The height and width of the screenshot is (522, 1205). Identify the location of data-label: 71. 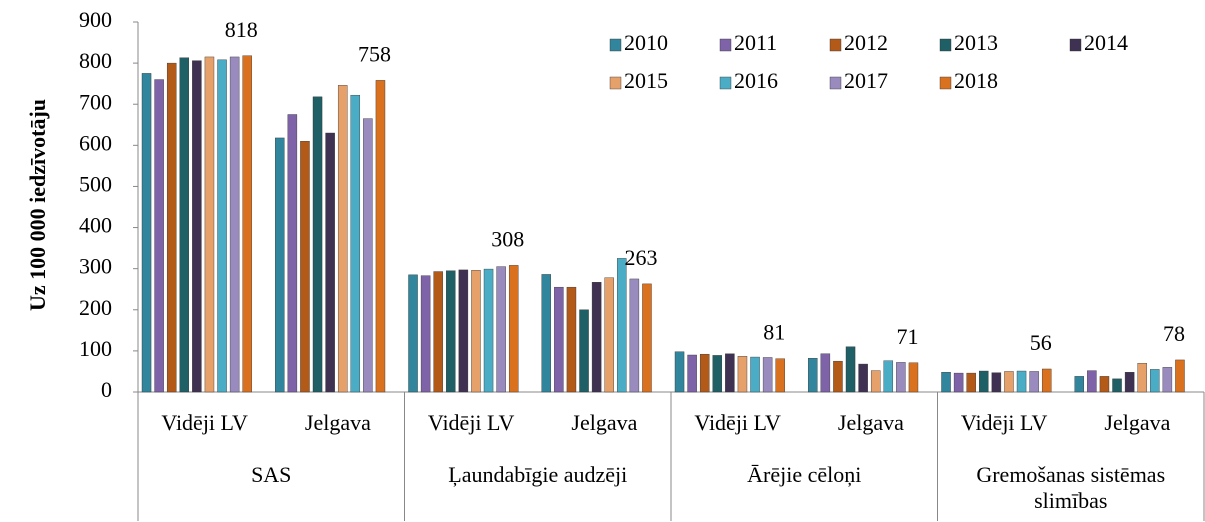
(907, 336).